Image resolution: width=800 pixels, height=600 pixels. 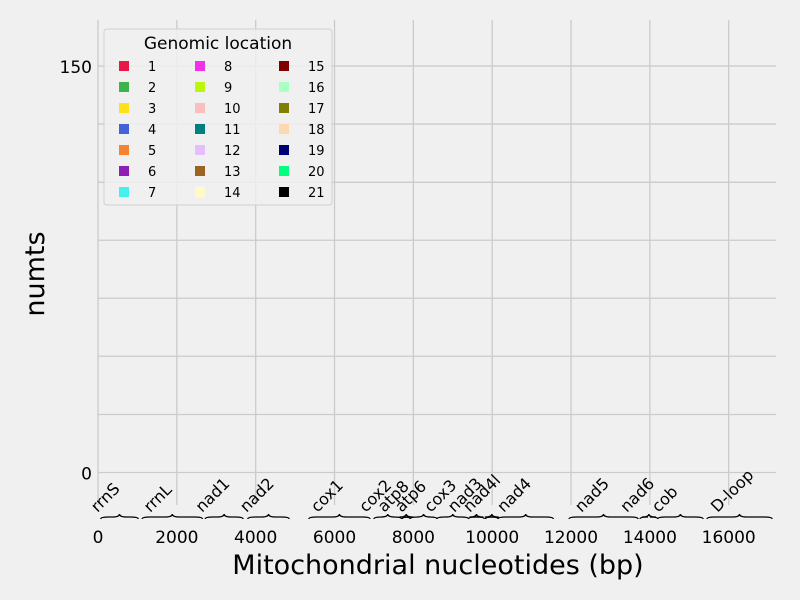 What do you see at coordinates (255, 538) in the screenshot?
I see `x-tick-label: 4000` at bounding box center [255, 538].